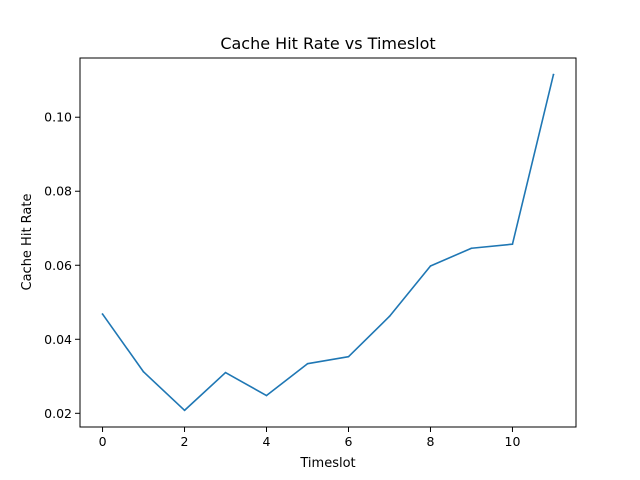  I want to click on x-tick-label: 10, so click(513, 441).